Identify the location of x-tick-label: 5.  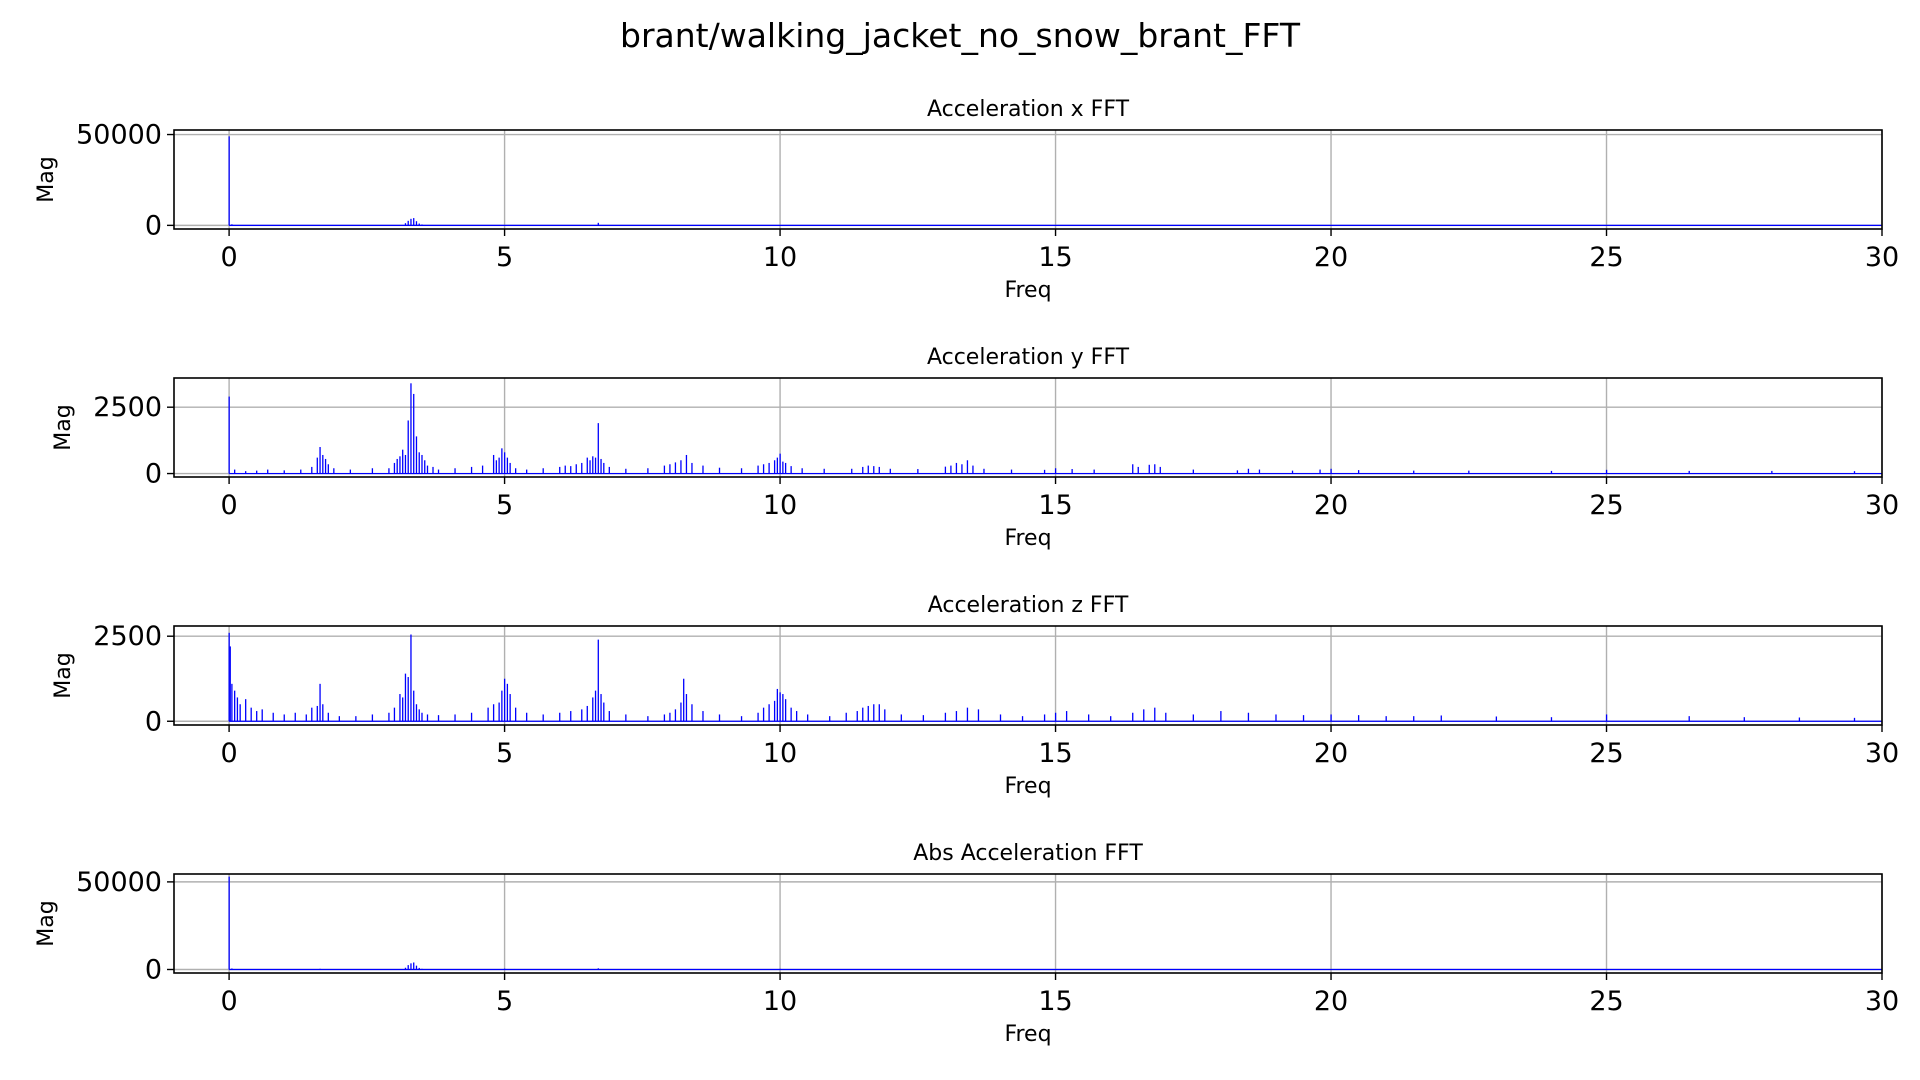
(504, 505).